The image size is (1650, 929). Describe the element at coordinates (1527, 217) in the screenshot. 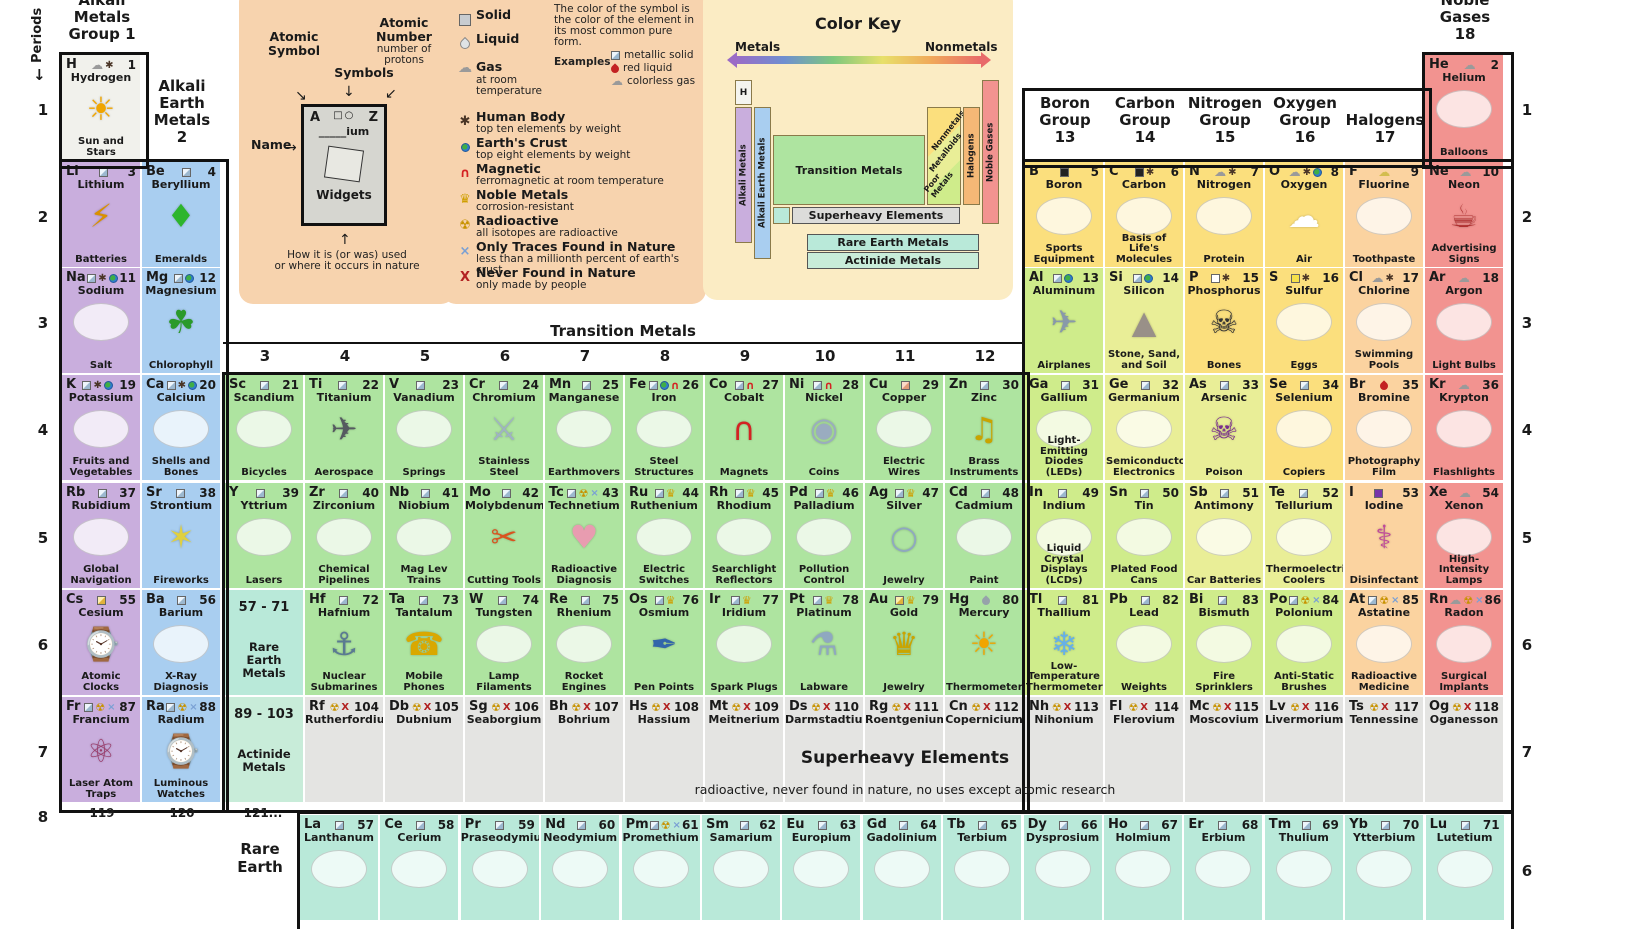

I see `period-number-right-2: 2` at that location.